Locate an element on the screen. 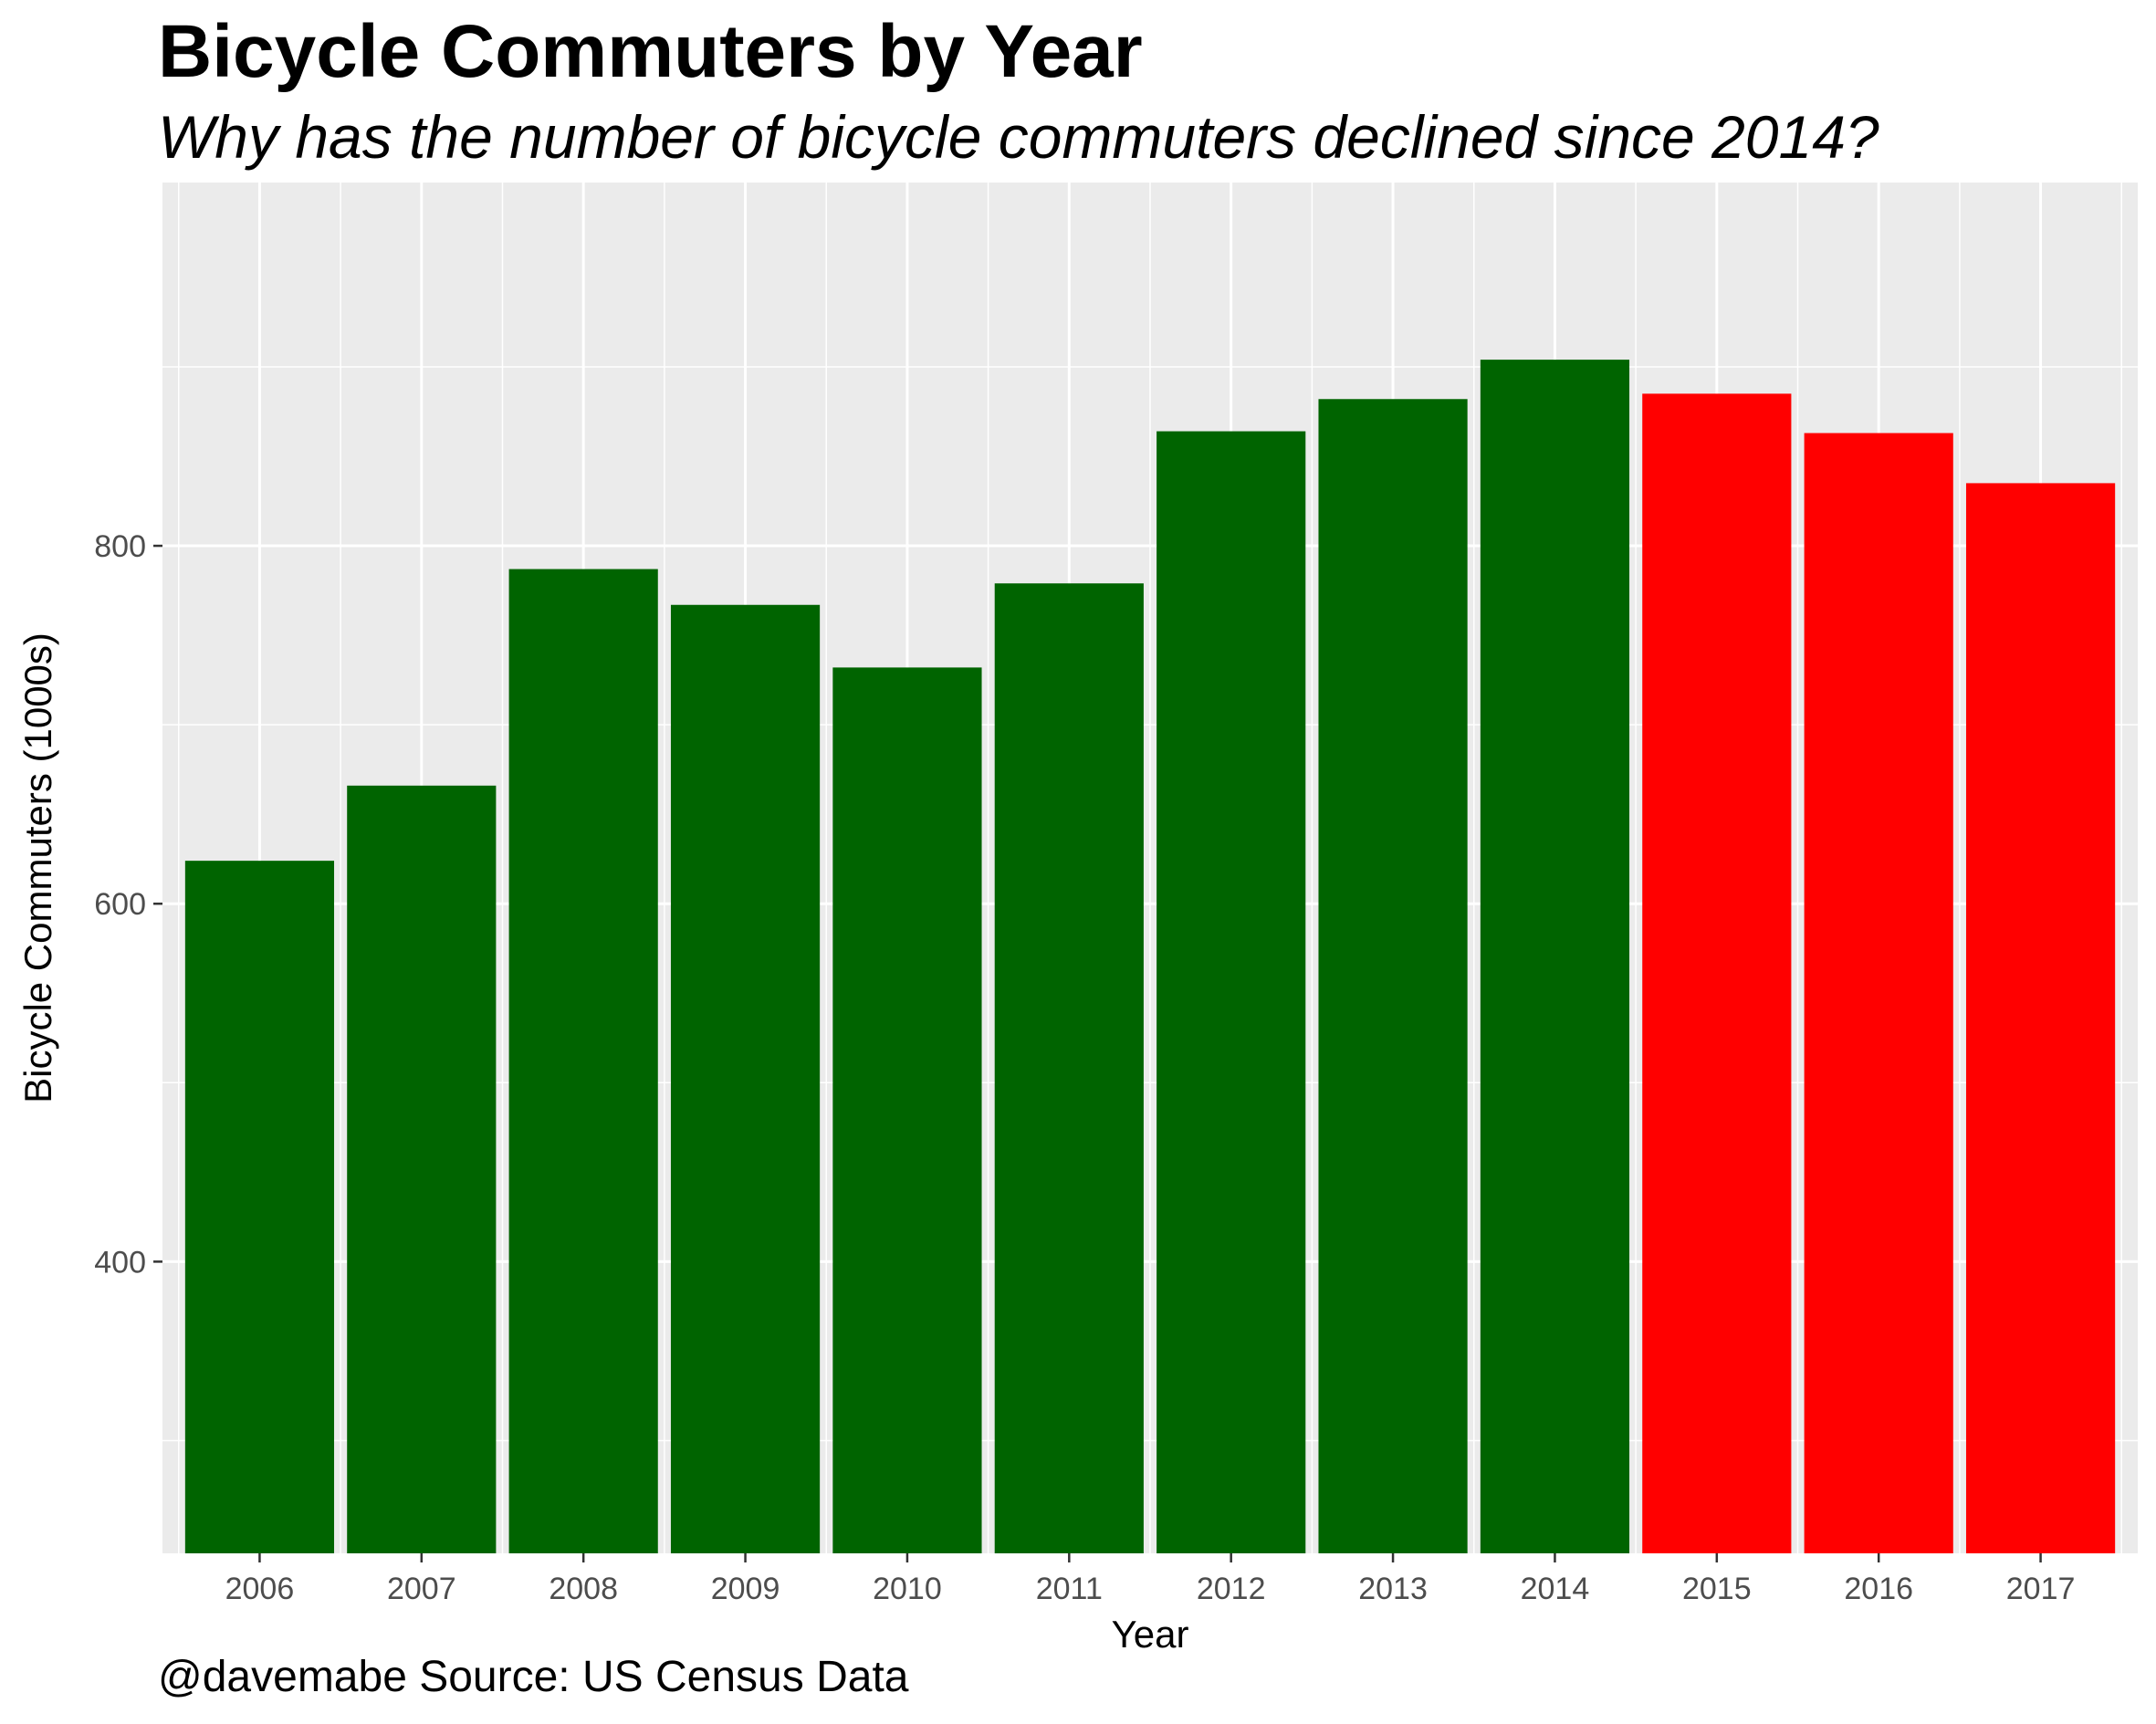 Image resolution: width=2156 pixels, height=1724 pixels. y-tick-label: 400 is located at coordinates (120, 1262).